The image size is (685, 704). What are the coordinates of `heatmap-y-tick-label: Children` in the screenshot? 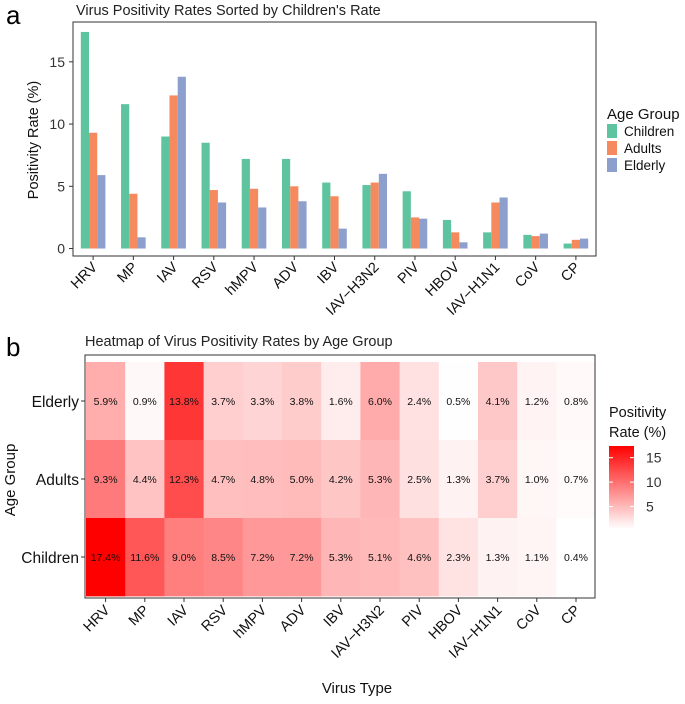 It's located at (50, 558).